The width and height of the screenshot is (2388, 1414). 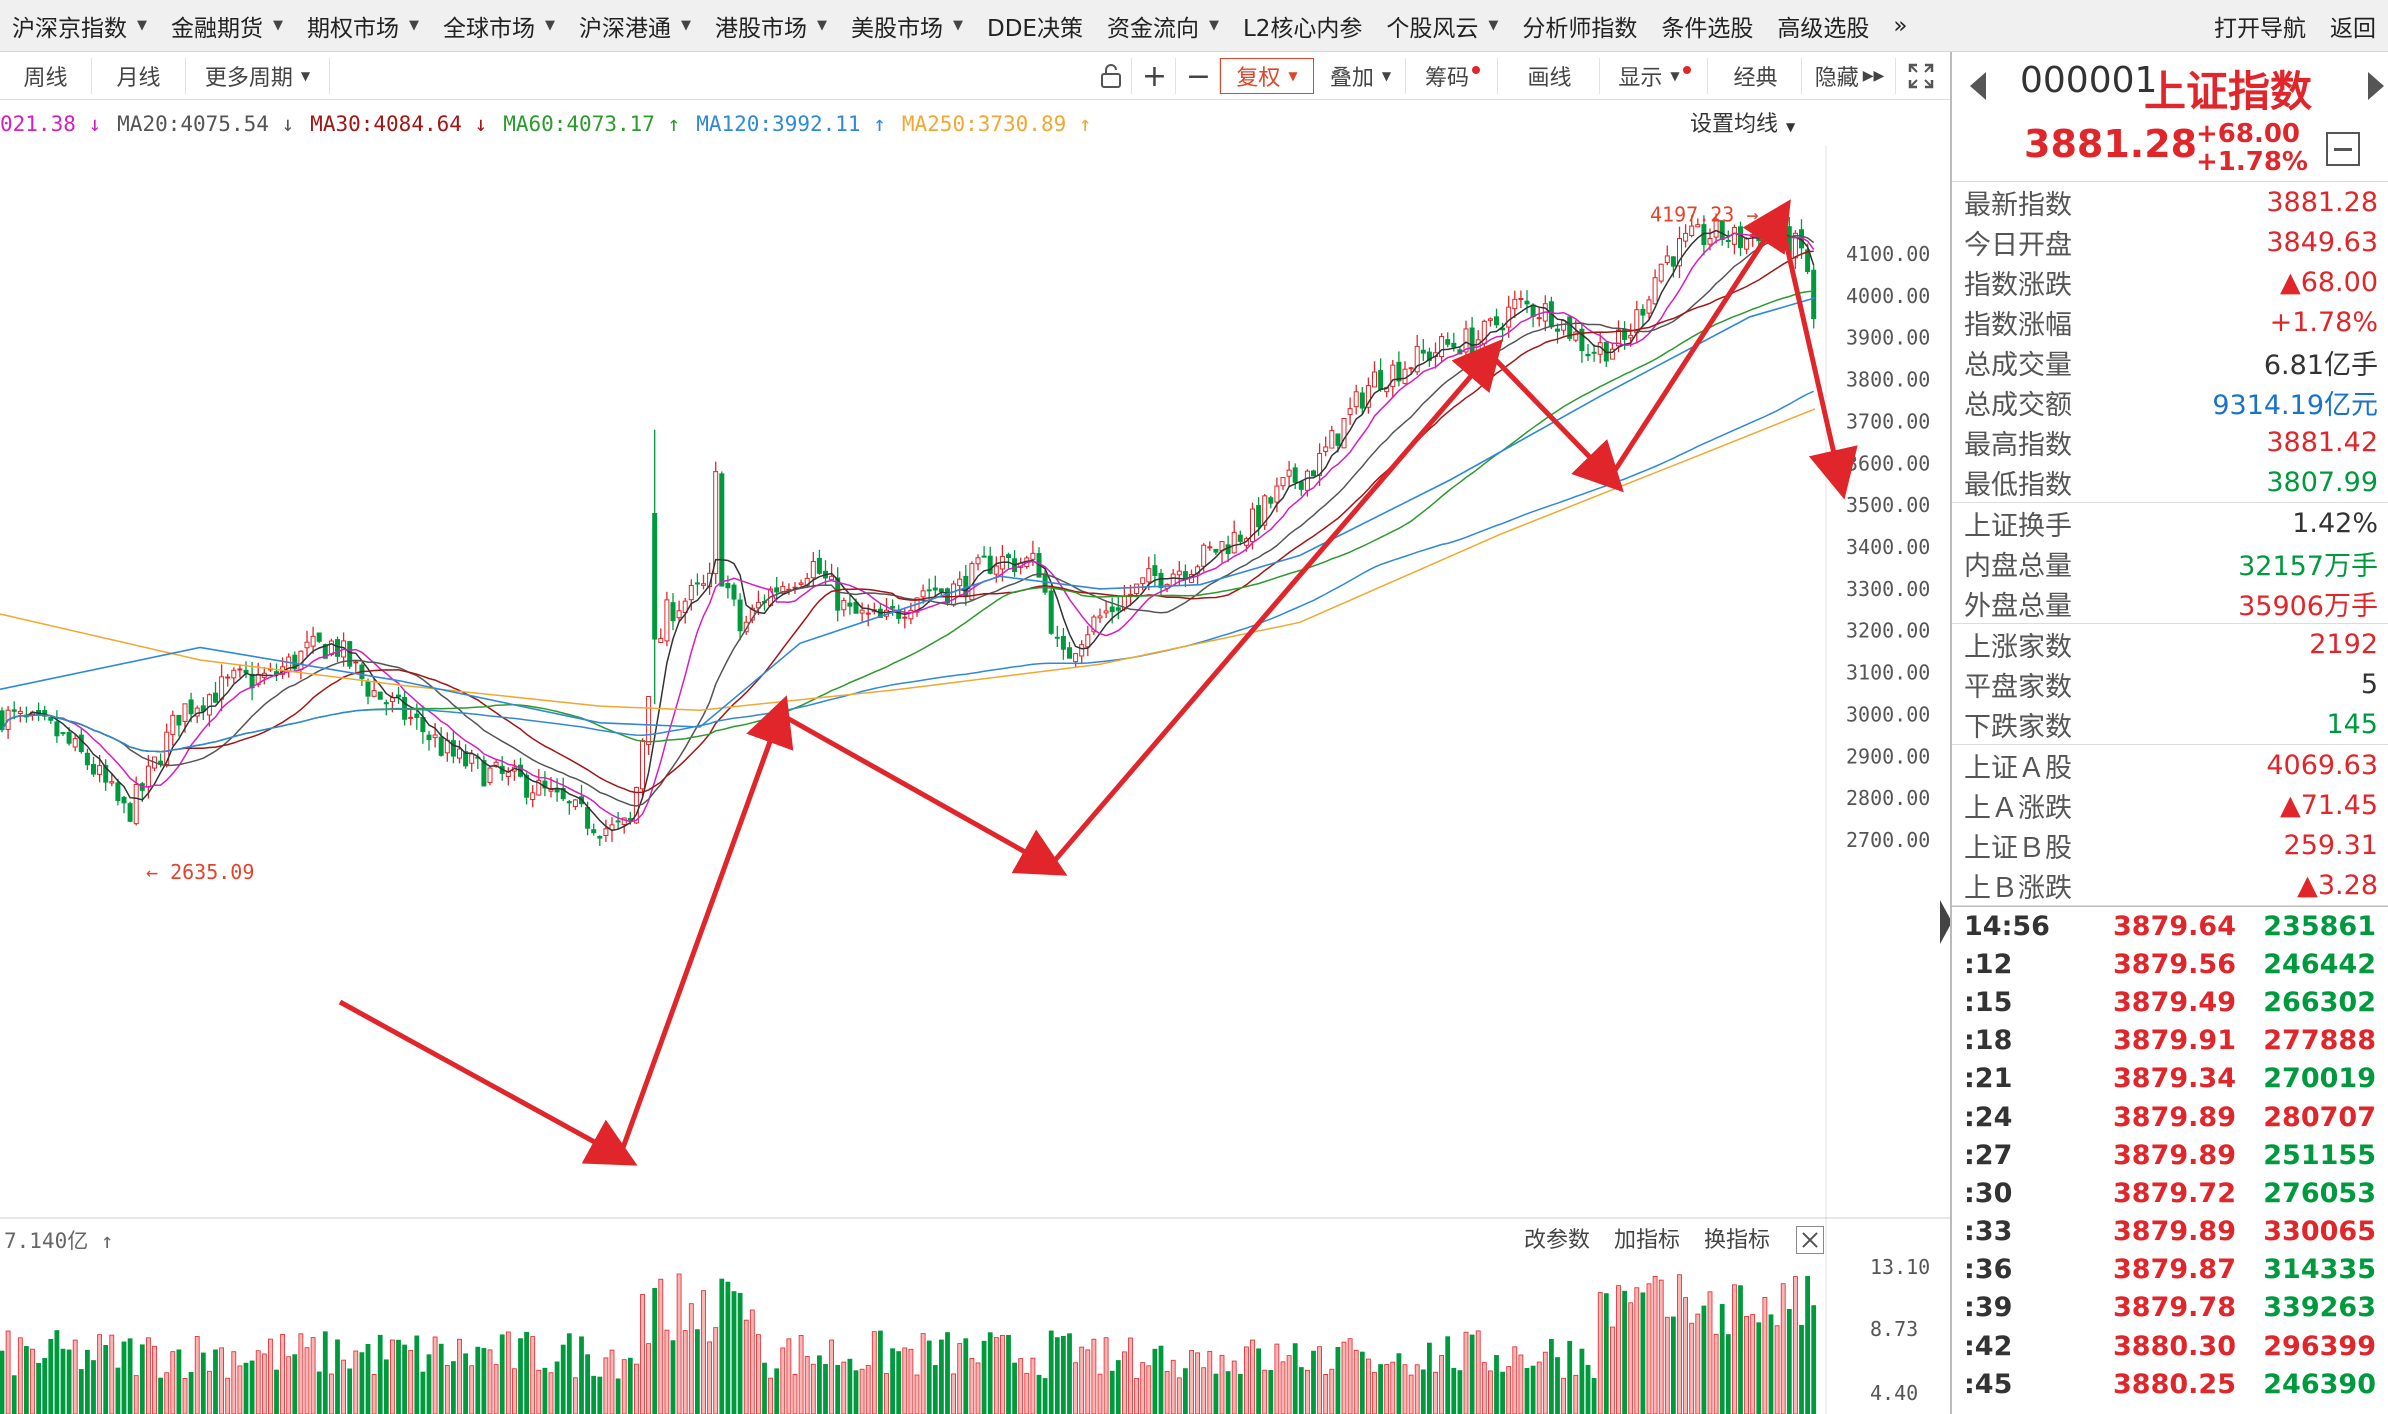 What do you see at coordinates (2343, 149) in the screenshot?
I see `collapse-button` at bounding box center [2343, 149].